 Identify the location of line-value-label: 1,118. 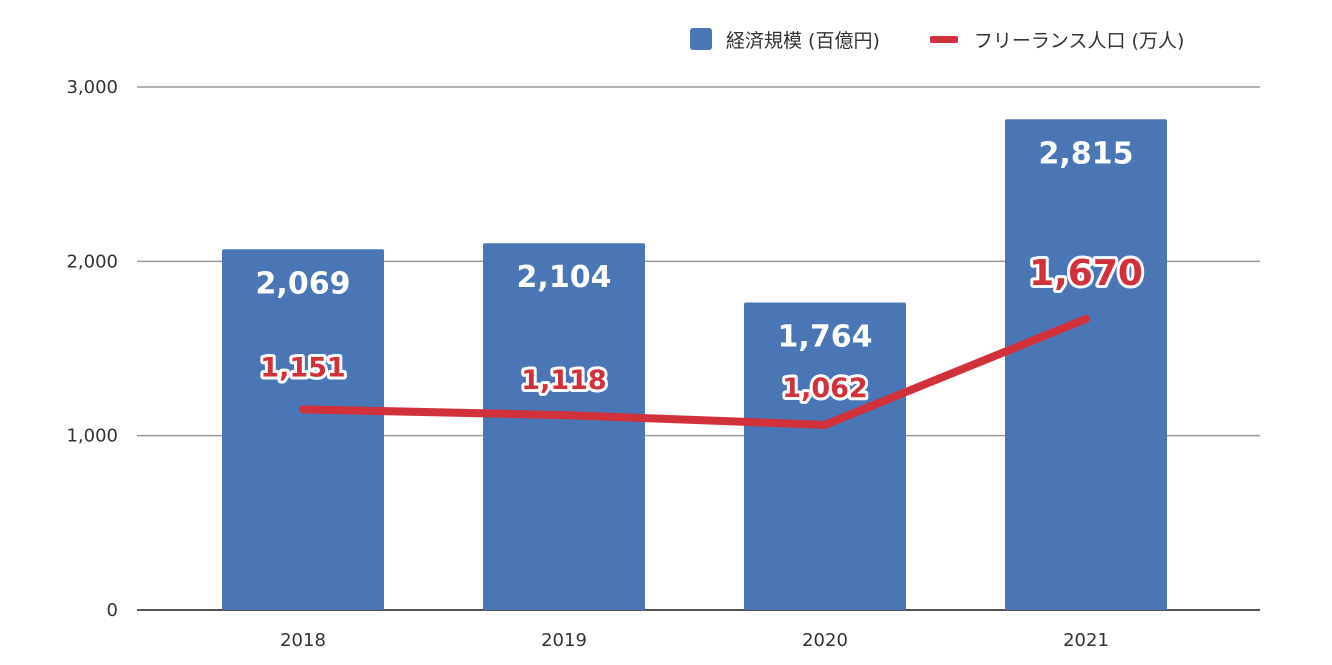
(563, 380).